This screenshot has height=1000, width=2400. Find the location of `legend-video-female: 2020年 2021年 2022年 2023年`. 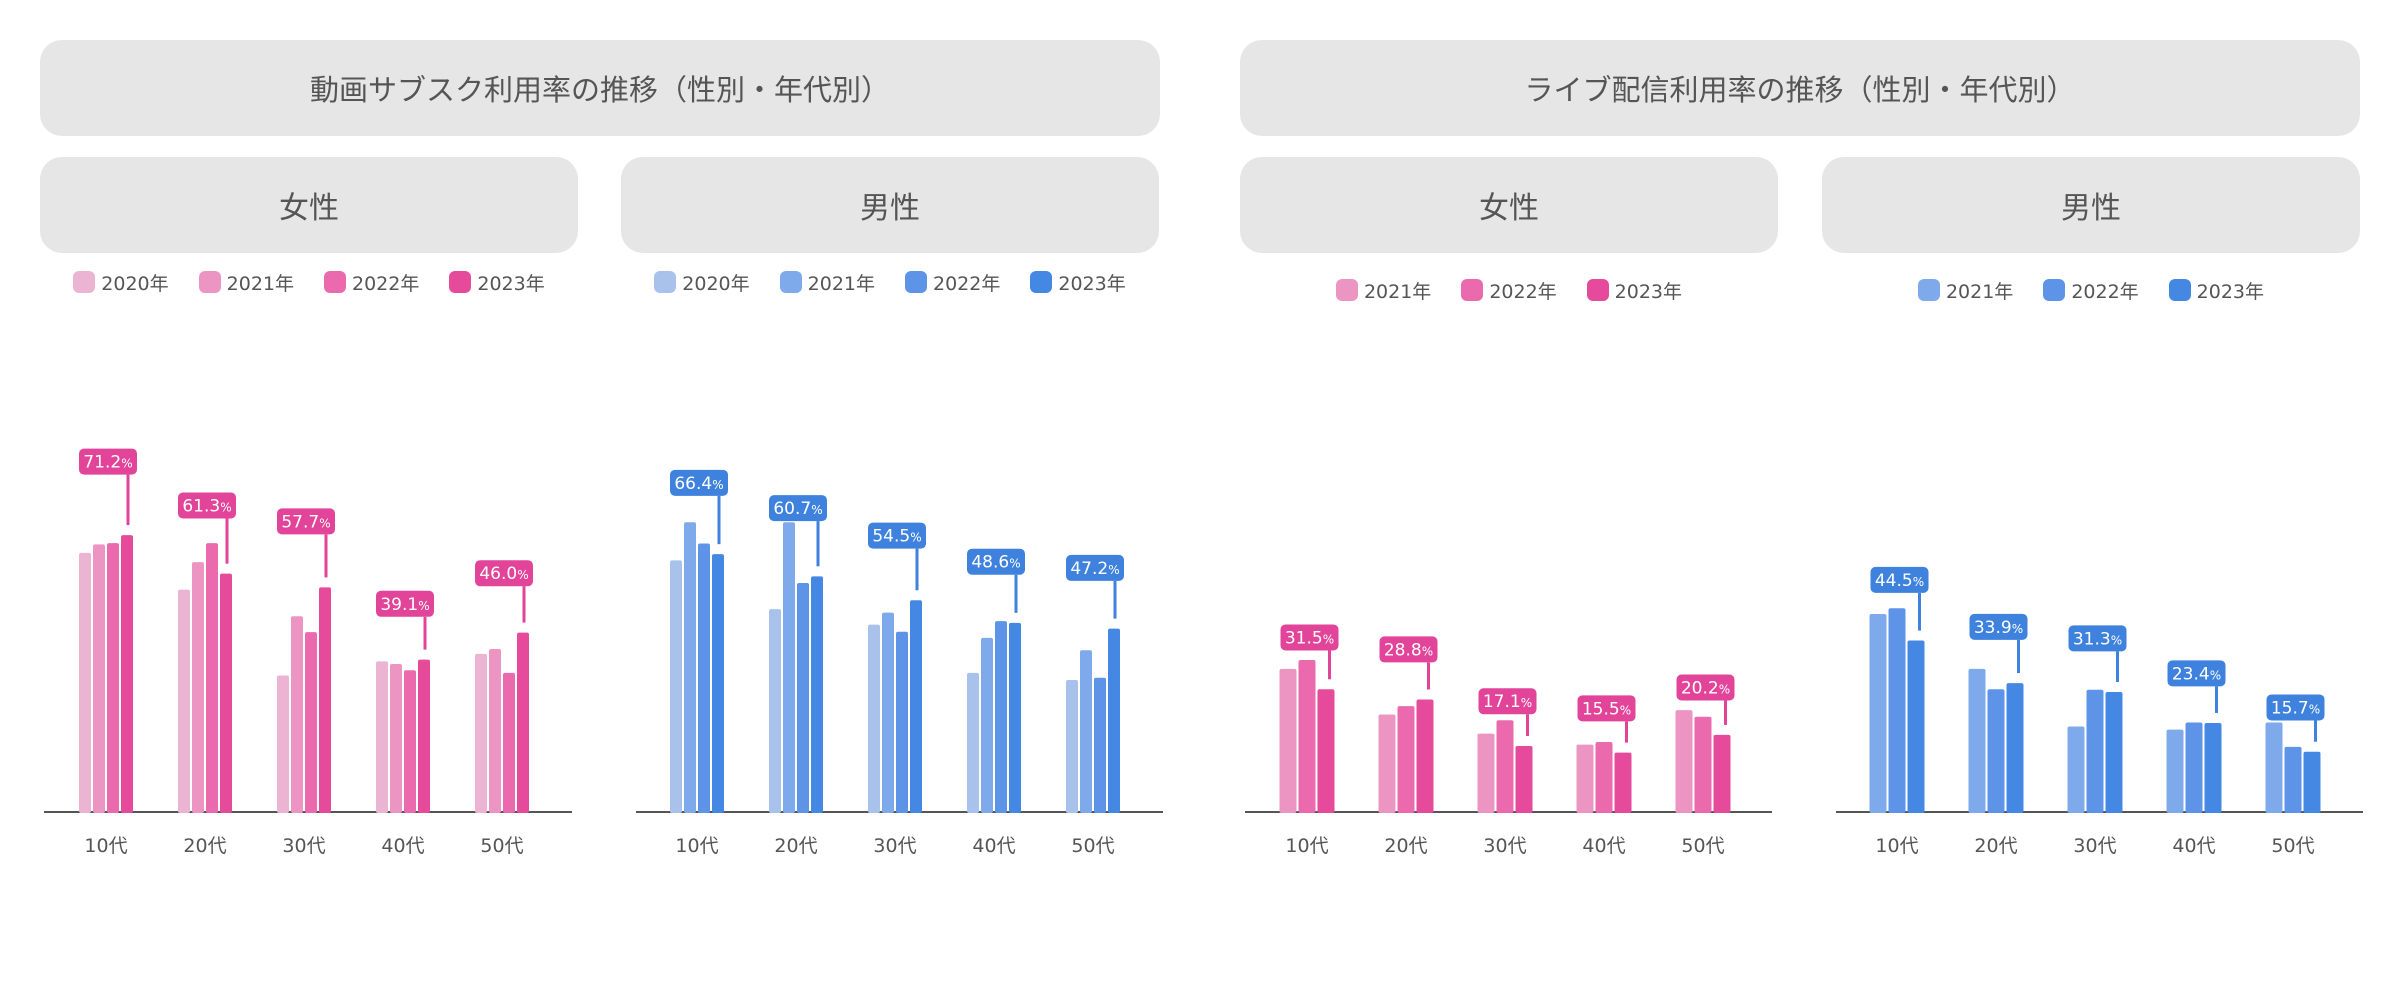

legend-video-female: 2020年 2021年 2022年 2023年 is located at coordinates (309, 282).